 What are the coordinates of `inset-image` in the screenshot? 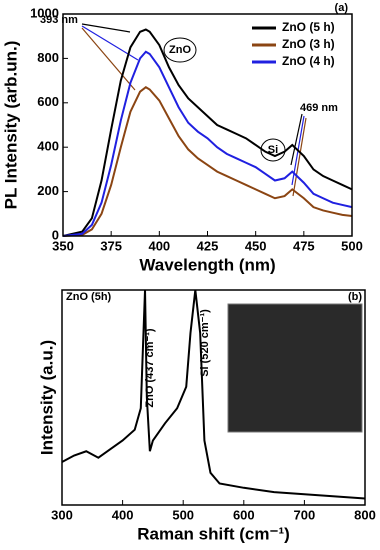 It's located at (295, 368).